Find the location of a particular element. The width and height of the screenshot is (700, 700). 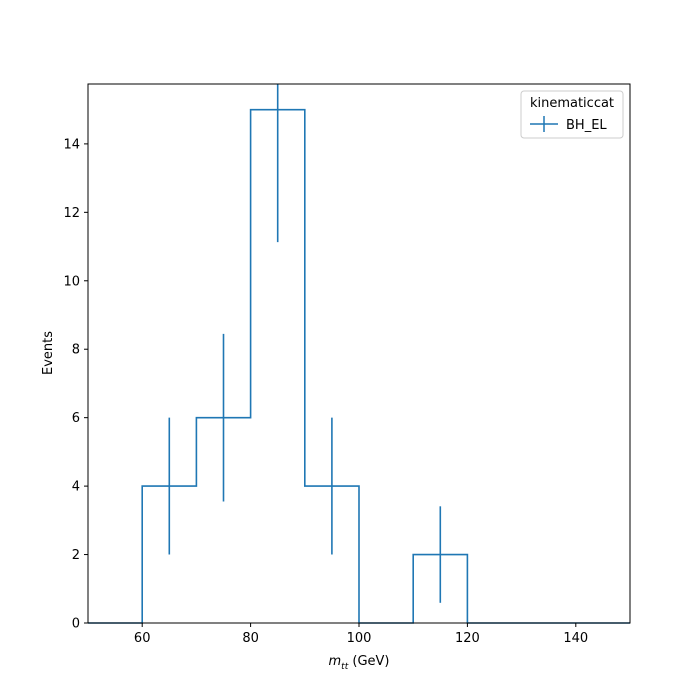

legend: kinematiccat BH_EL is located at coordinates (572, 114).